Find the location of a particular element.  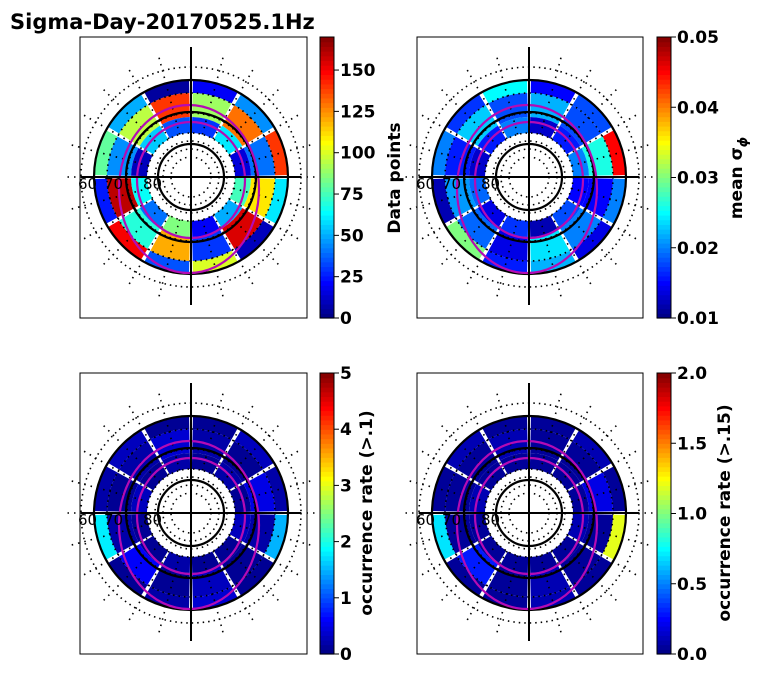

latitude-label-60: 60 is located at coordinates (87, 184).